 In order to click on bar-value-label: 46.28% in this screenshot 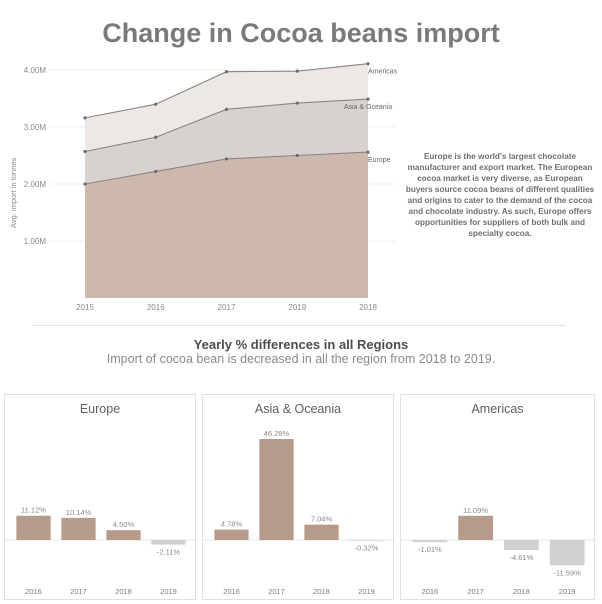, I will do `click(277, 433)`.